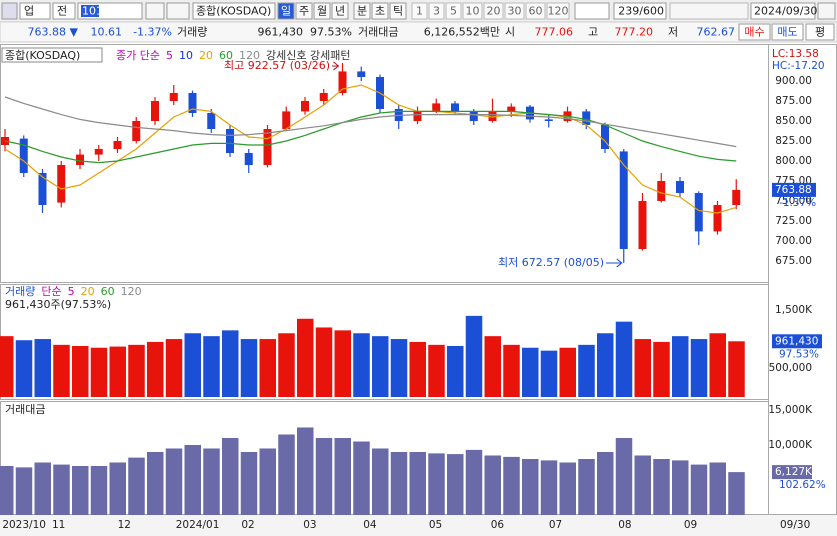 The width and height of the screenshot is (837, 536). Describe the element at coordinates (64, 11) in the screenshot. I see `scope-select` at that location.